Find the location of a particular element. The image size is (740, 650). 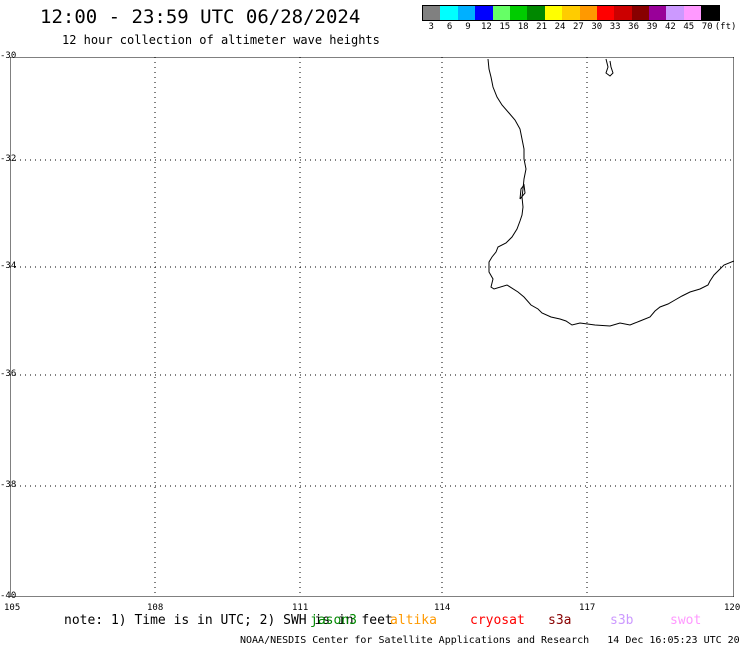

map-title: 12:00 - 23:59 UTC 06/28/2024 is located at coordinates (200, 17).